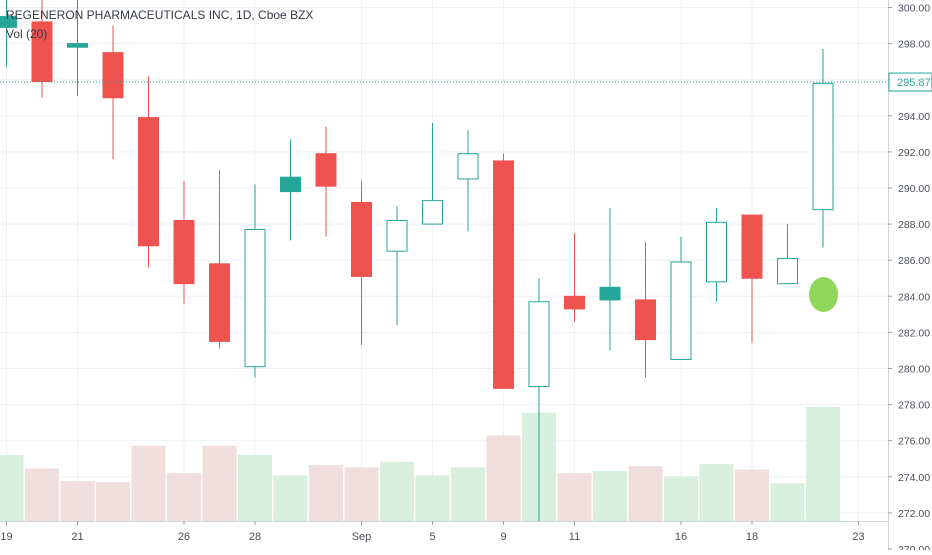  Describe the element at coordinates (6, 537) in the screenshot. I see `time-tick-label: 19` at that location.